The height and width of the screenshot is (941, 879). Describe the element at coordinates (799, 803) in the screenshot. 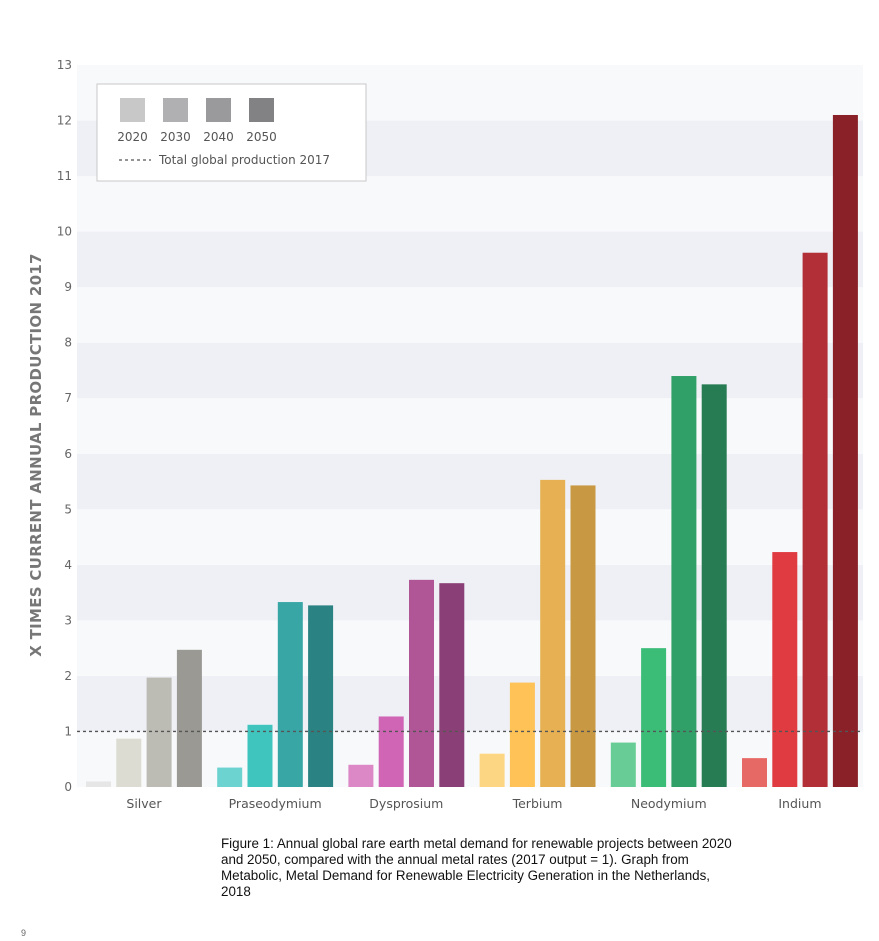

I see `x-tick-label: Indium` at that location.